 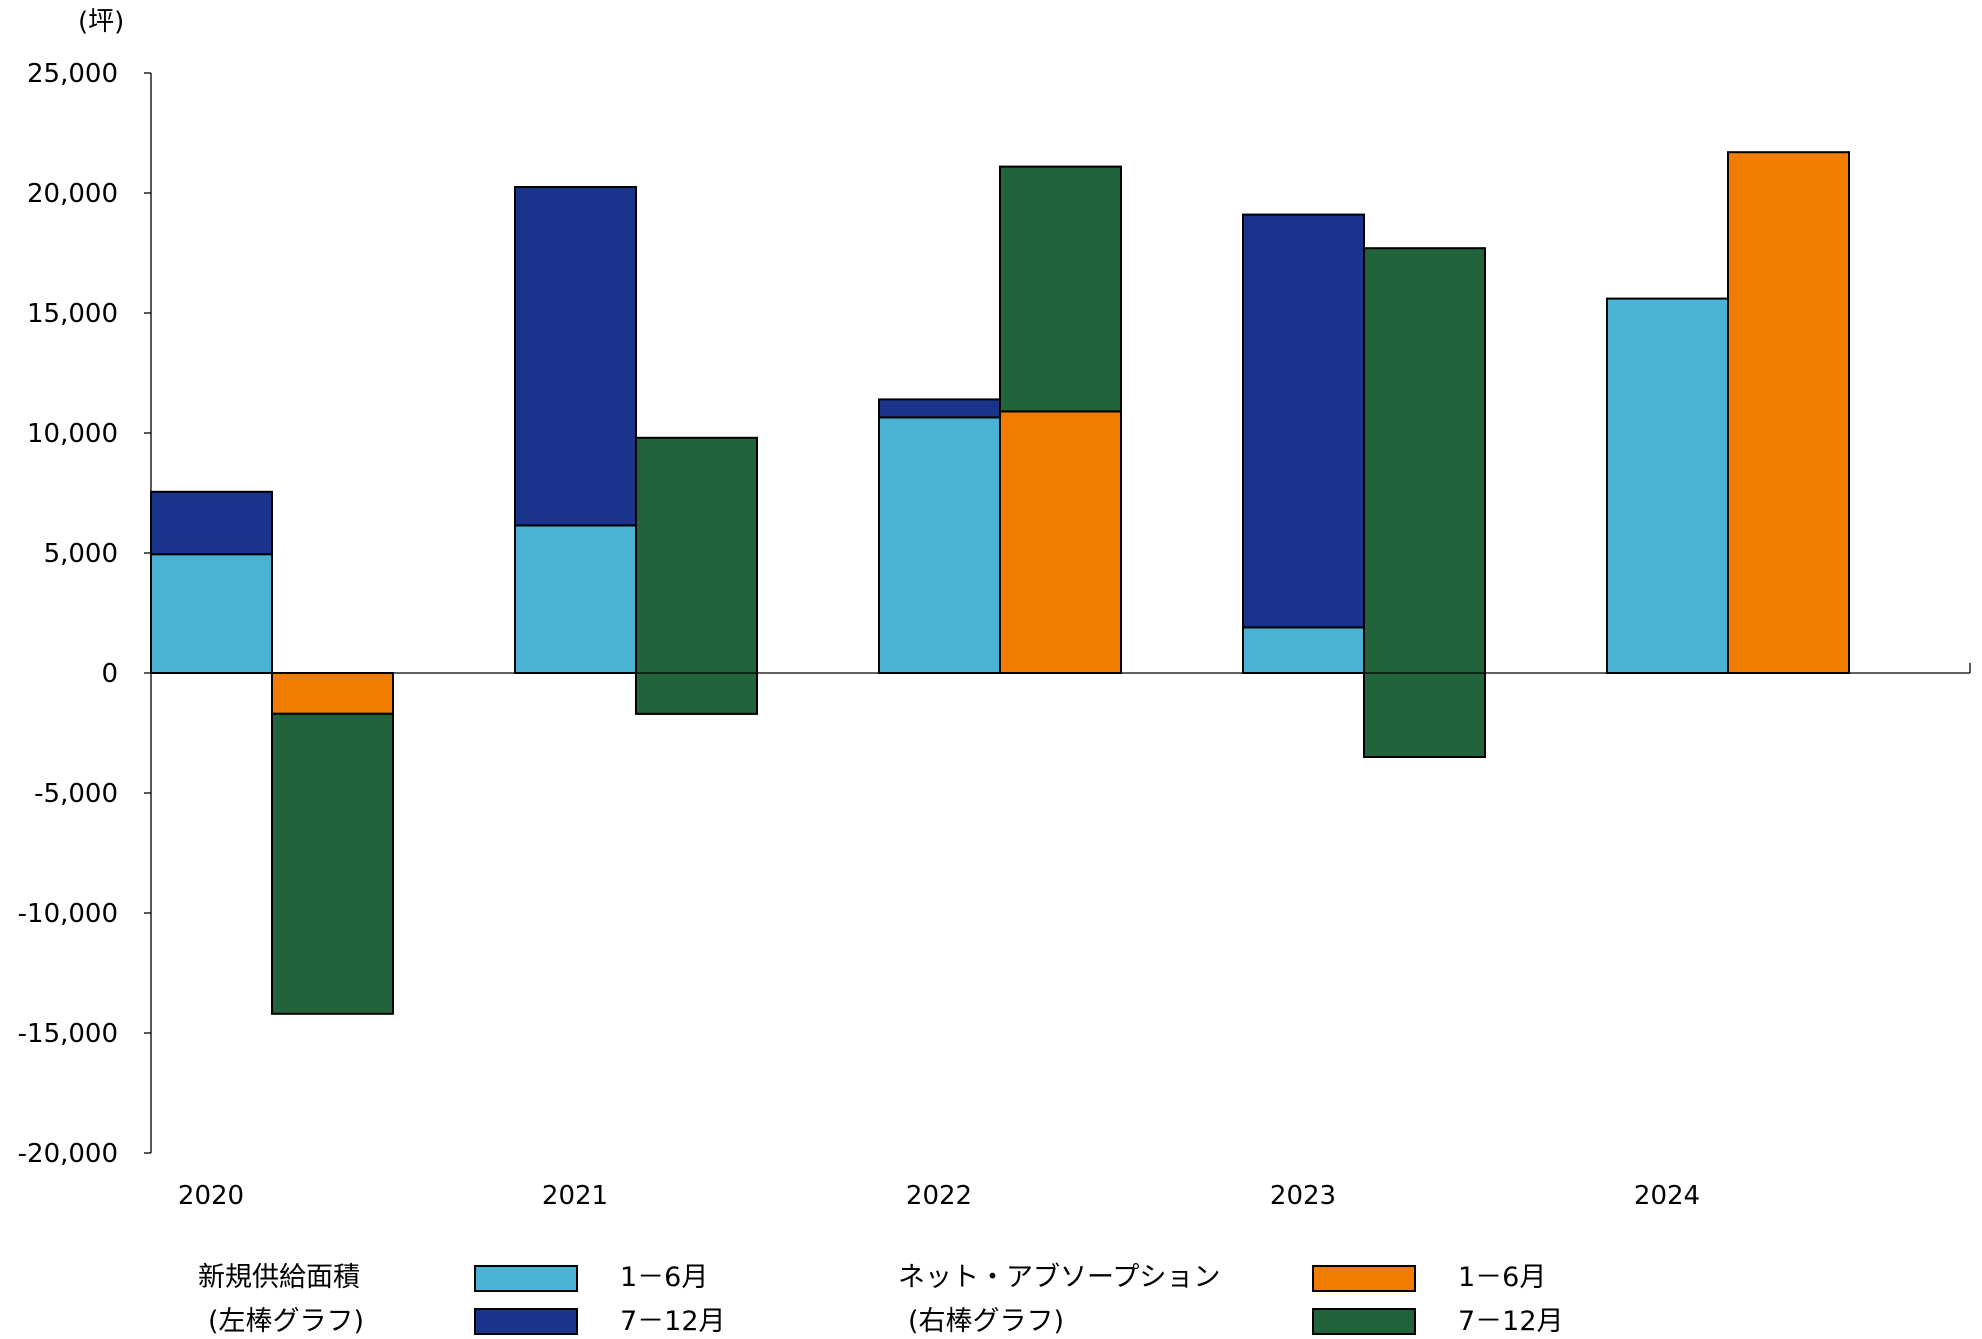 What do you see at coordinates (101, 22) in the screenshot?
I see `y-axis-unit-label: (坪)` at bounding box center [101, 22].